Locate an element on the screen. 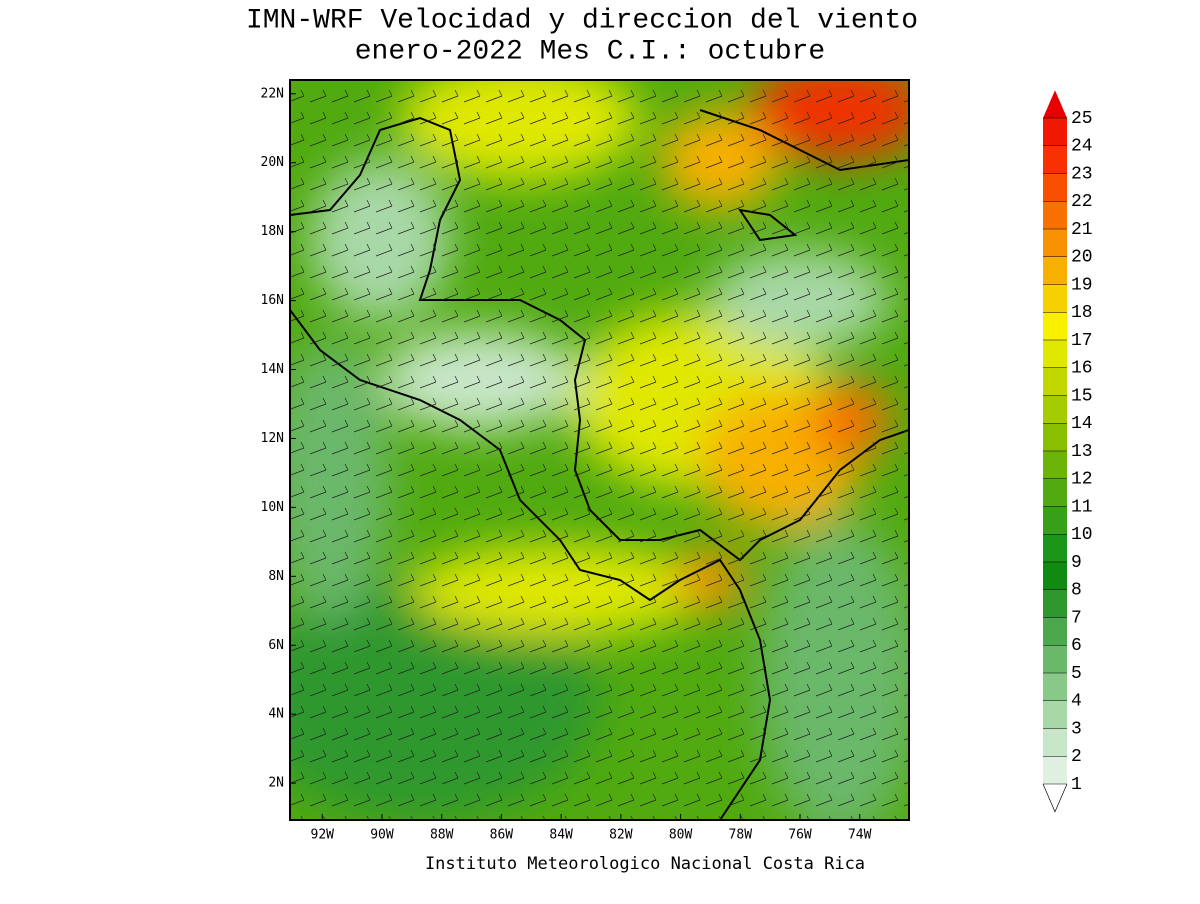  x-tick-label: 78W is located at coordinates (741, 835).